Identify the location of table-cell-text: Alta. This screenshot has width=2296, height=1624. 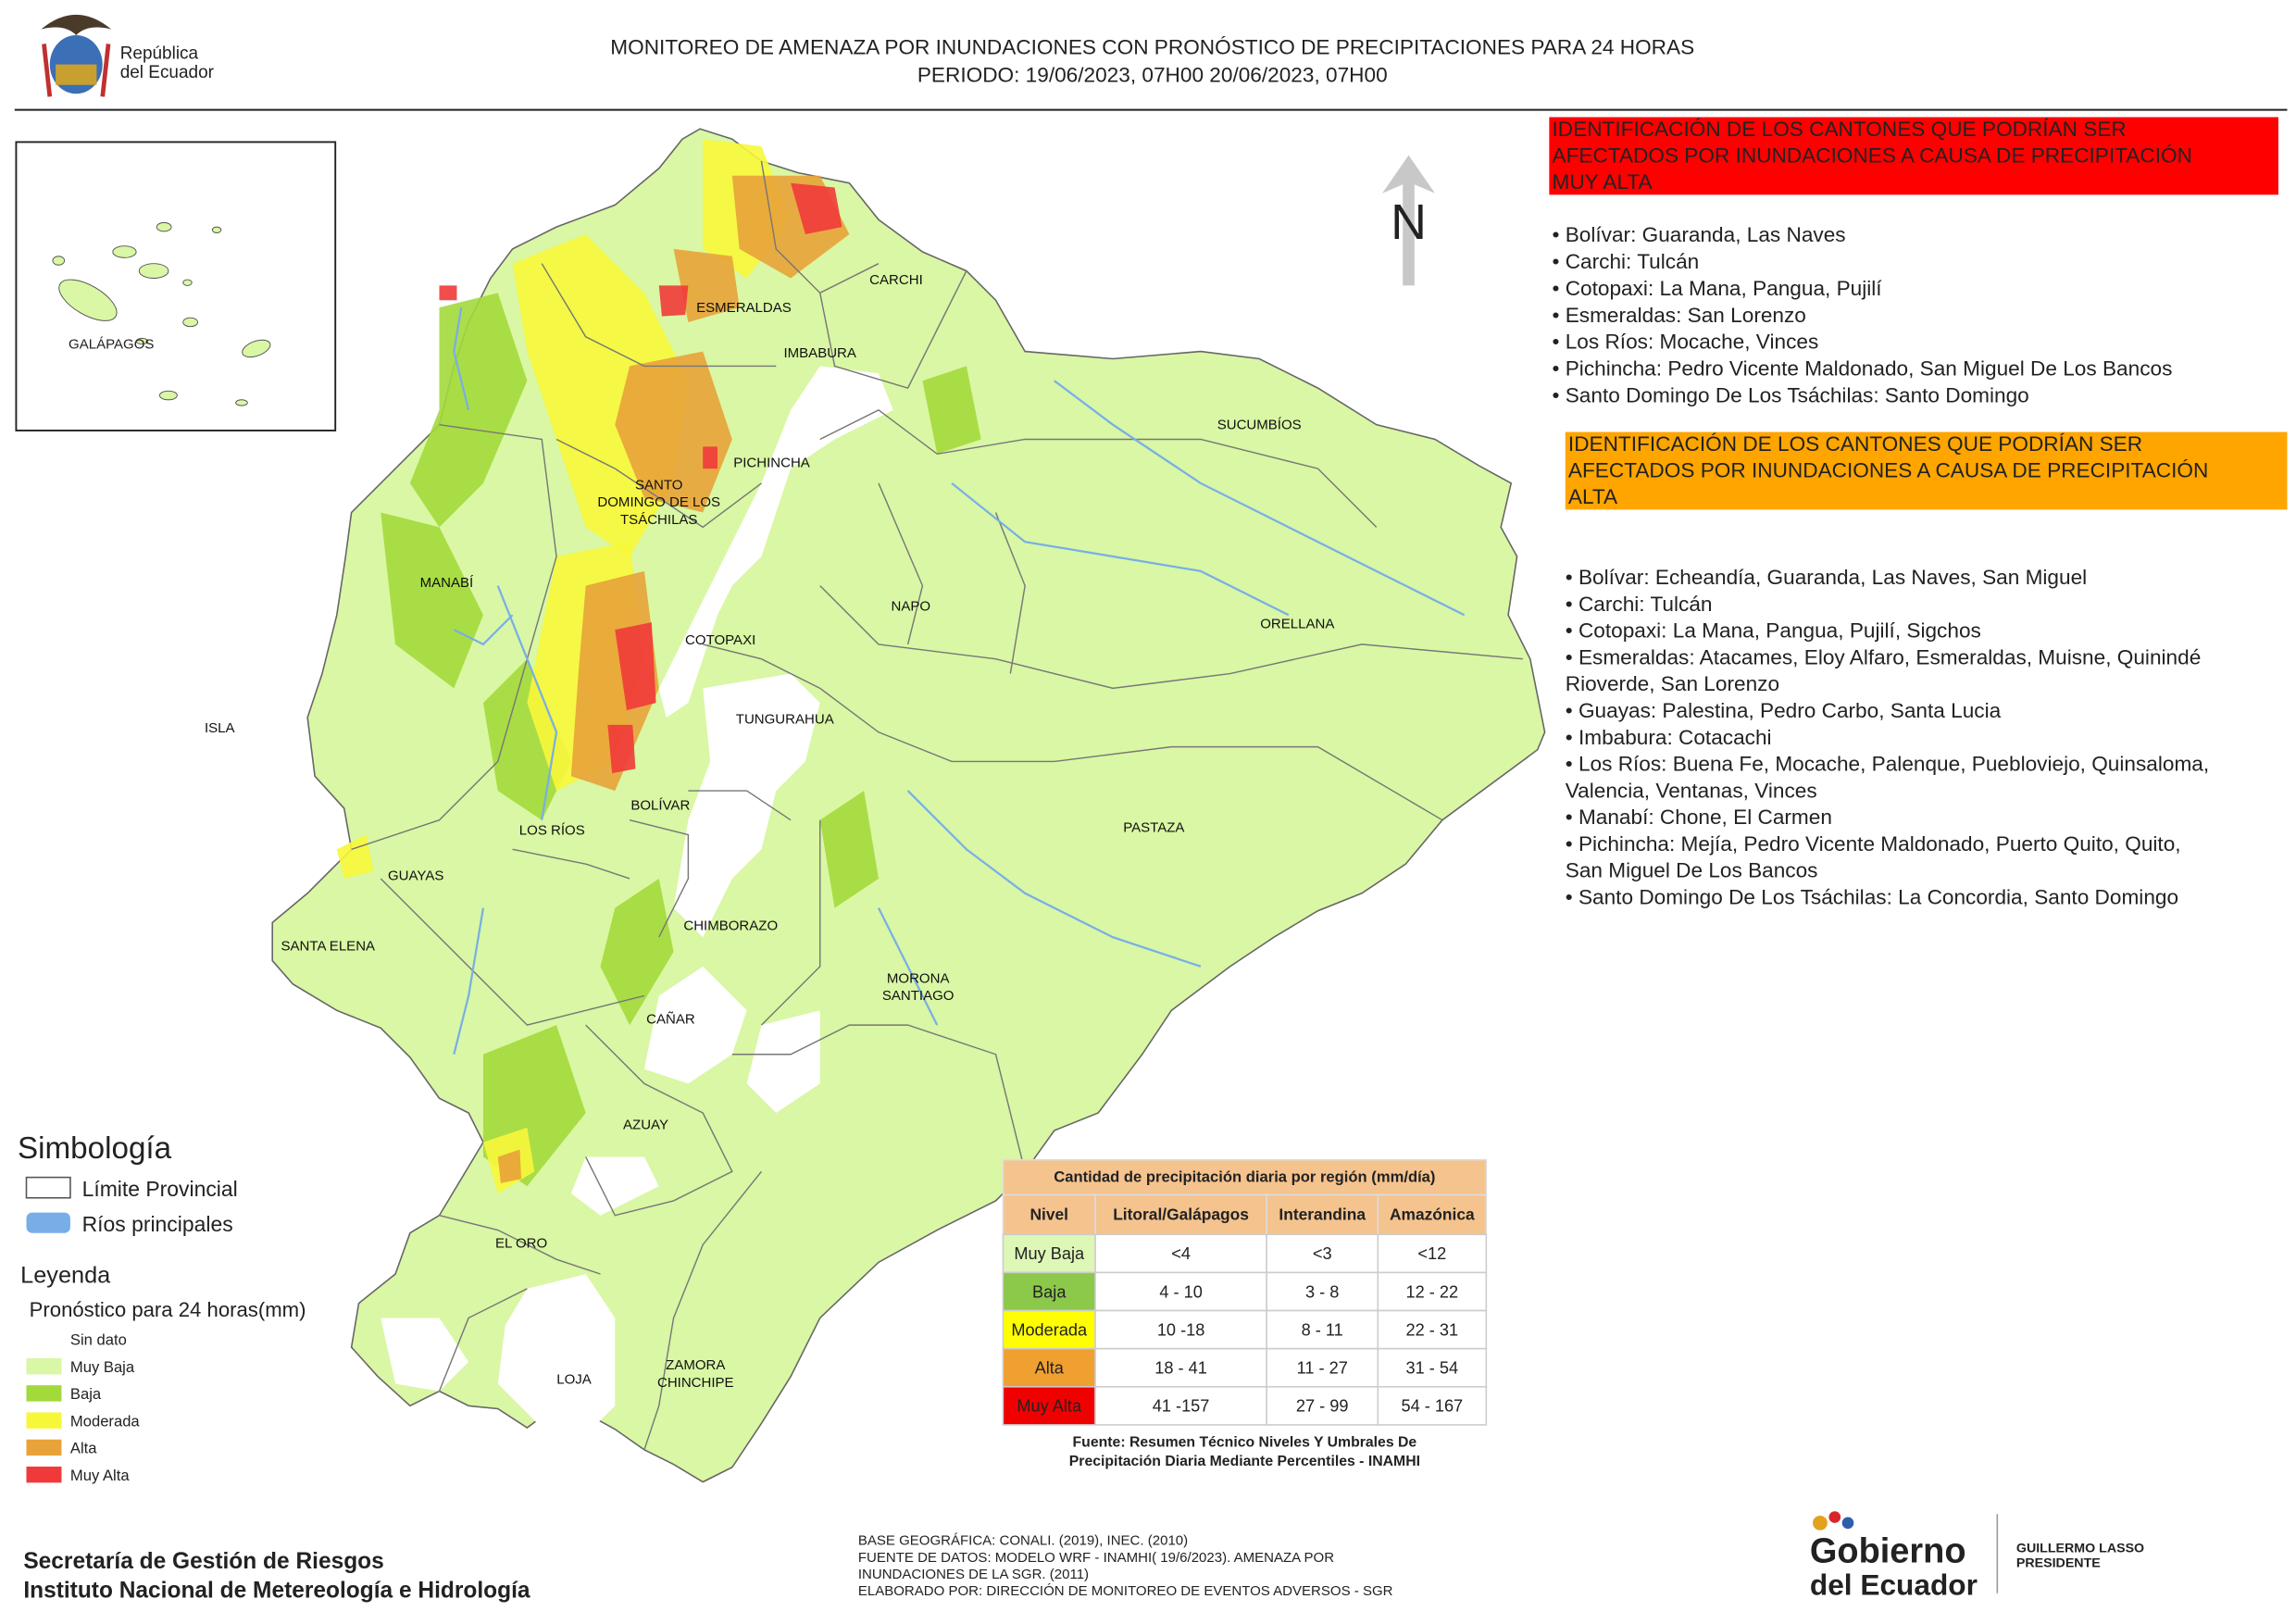
(1050, 1368).